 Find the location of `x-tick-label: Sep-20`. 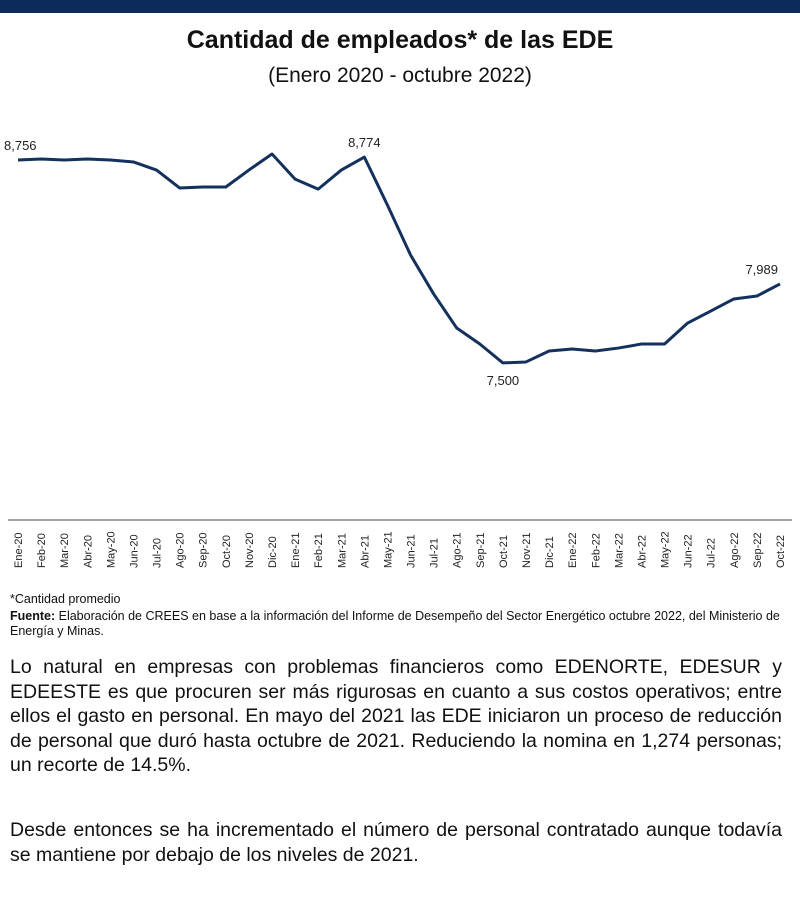

x-tick-label: Sep-20 is located at coordinates (204, 550).